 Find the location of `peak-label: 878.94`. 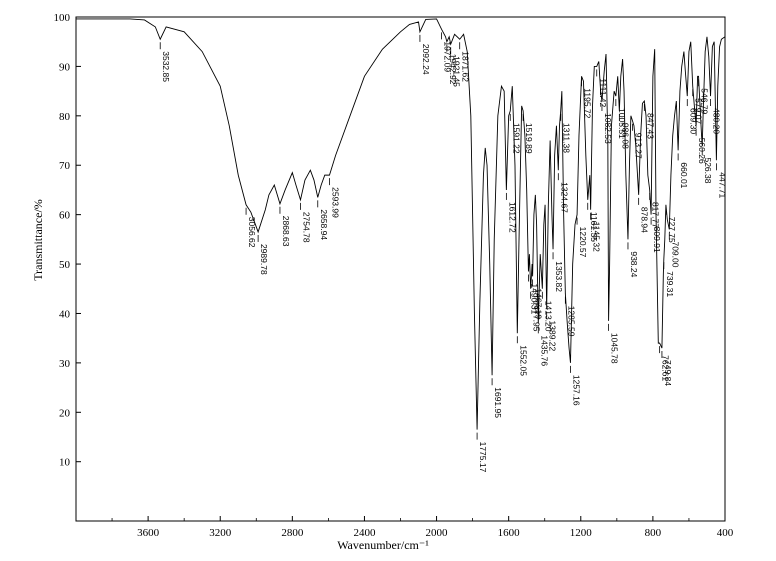

peak-label: 878.94 is located at coordinates (645, 220).